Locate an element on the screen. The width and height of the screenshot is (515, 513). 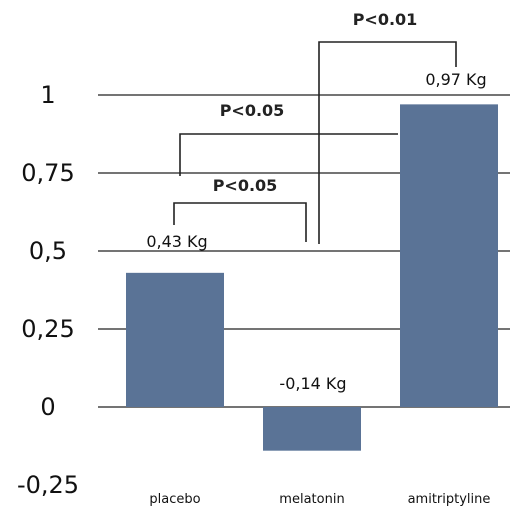
y-tick-label: 0,5 is located at coordinates (48, 251).